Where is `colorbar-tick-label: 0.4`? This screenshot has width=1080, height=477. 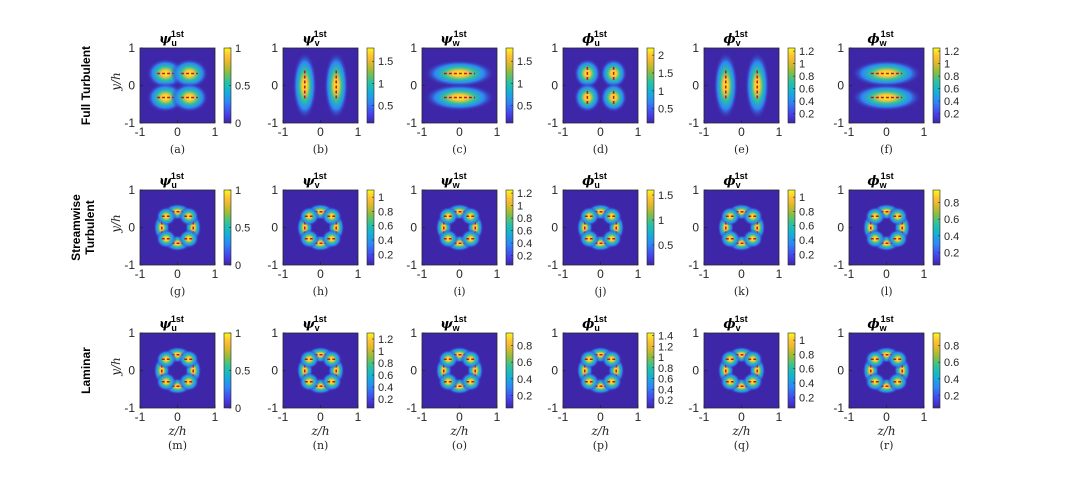 colorbar-tick-label: 0.4 is located at coordinates (524, 380).